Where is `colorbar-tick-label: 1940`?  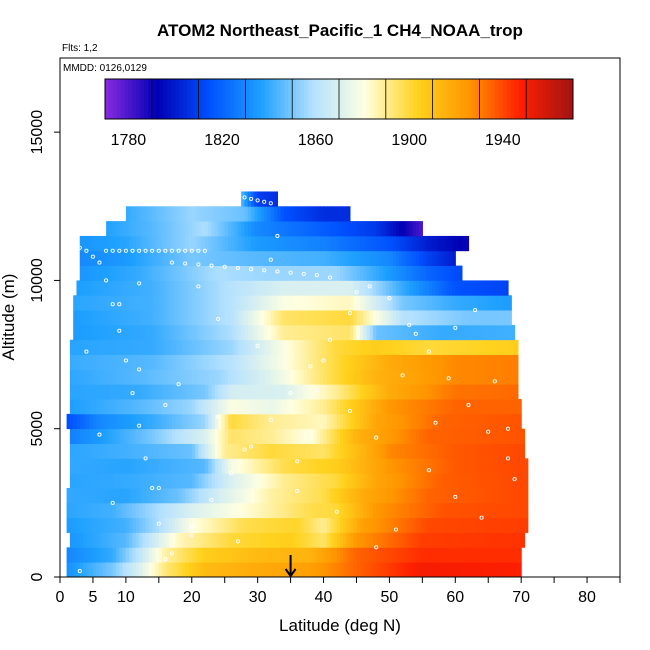
colorbar-tick-label: 1940 is located at coordinates (503, 140).